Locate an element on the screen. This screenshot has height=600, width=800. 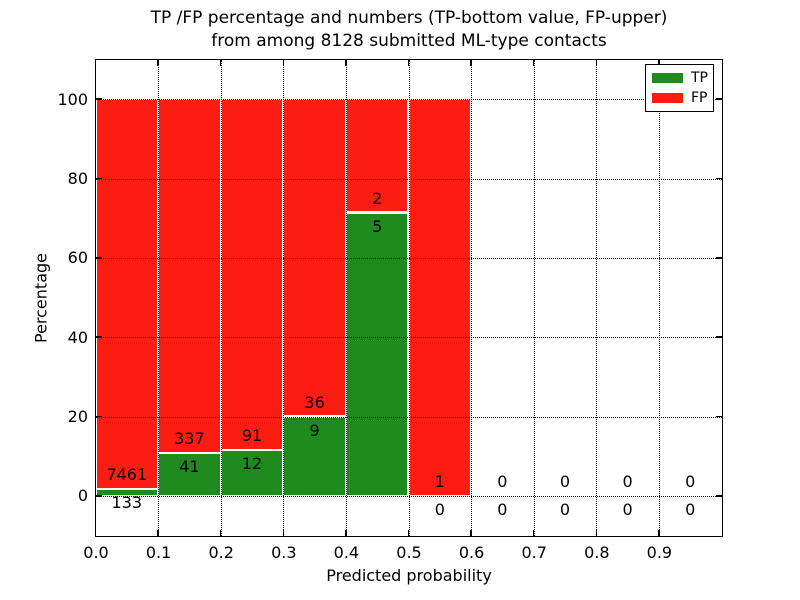
x-tick-label: 0.8 is located at coordinates (597, 552).